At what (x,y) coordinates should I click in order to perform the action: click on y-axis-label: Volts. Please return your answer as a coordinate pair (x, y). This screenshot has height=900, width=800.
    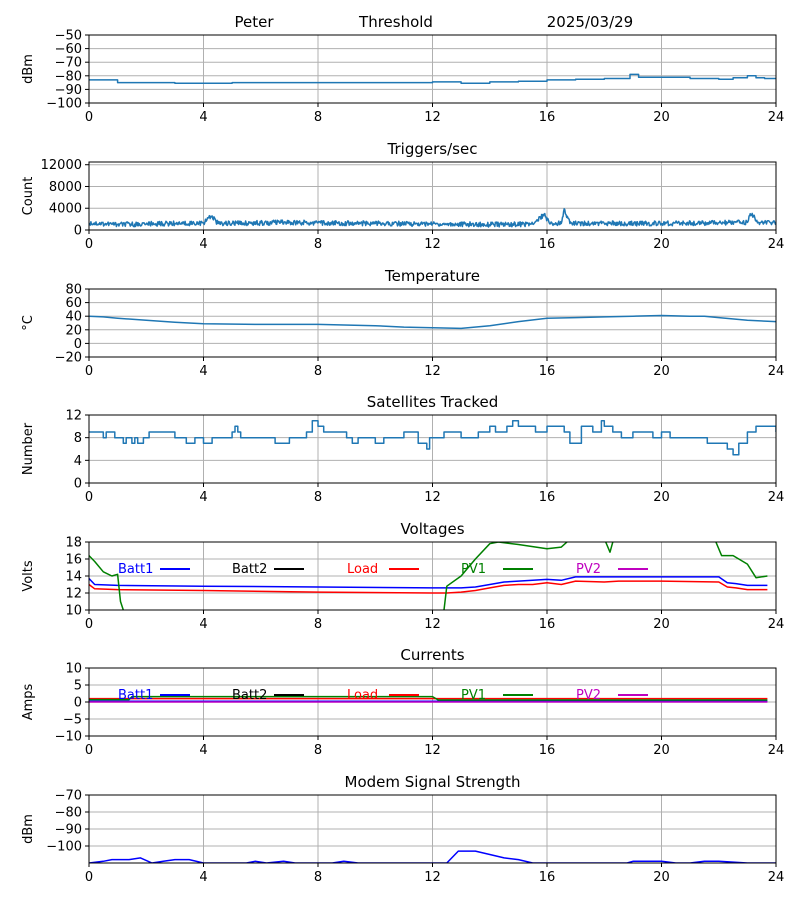
    Looking at the image, I should click on (28, 576).